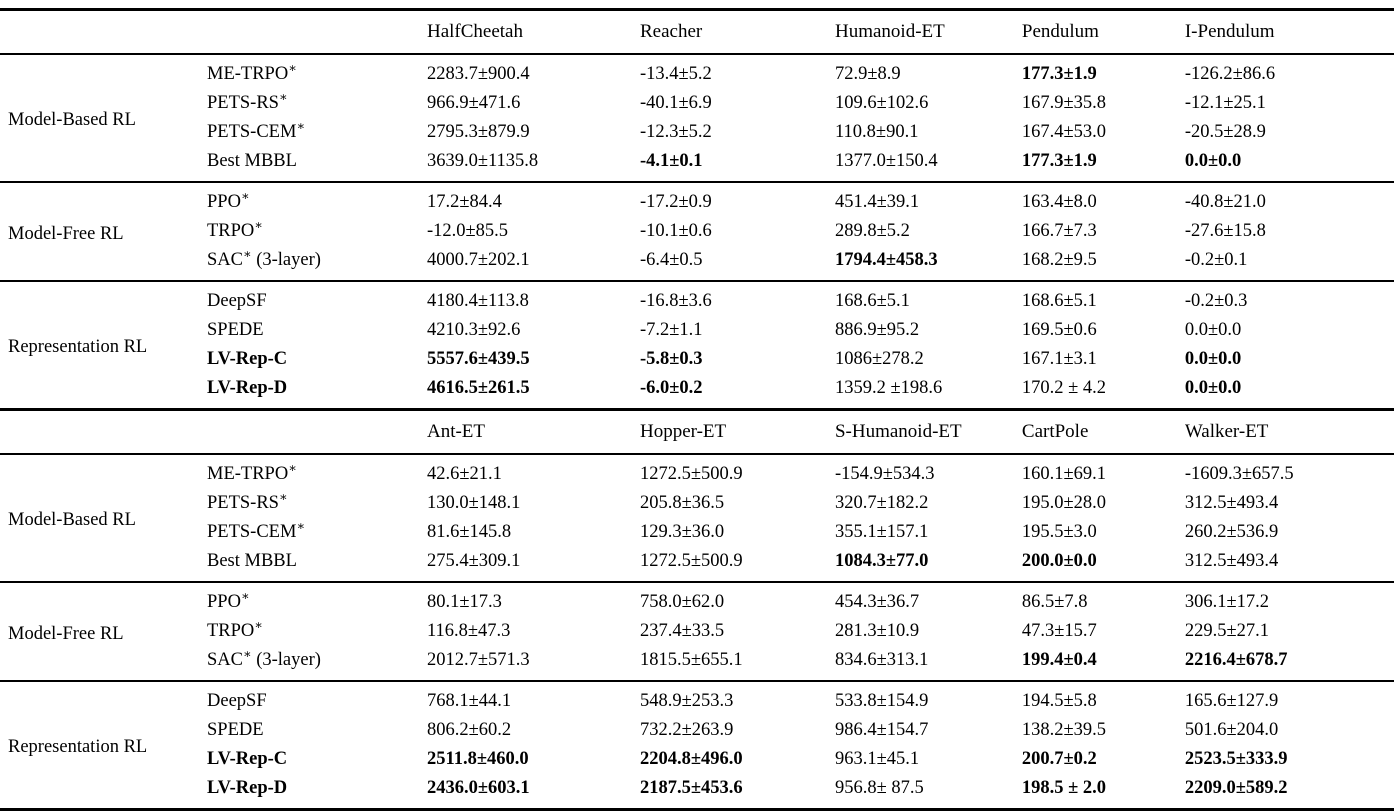 This screenshot has width=1394, height=811. What do you see at coordinates (1059, 701) in the screenshot?
I see `result-cell: 194.5±5.8` at bounding box center [1059, 701].